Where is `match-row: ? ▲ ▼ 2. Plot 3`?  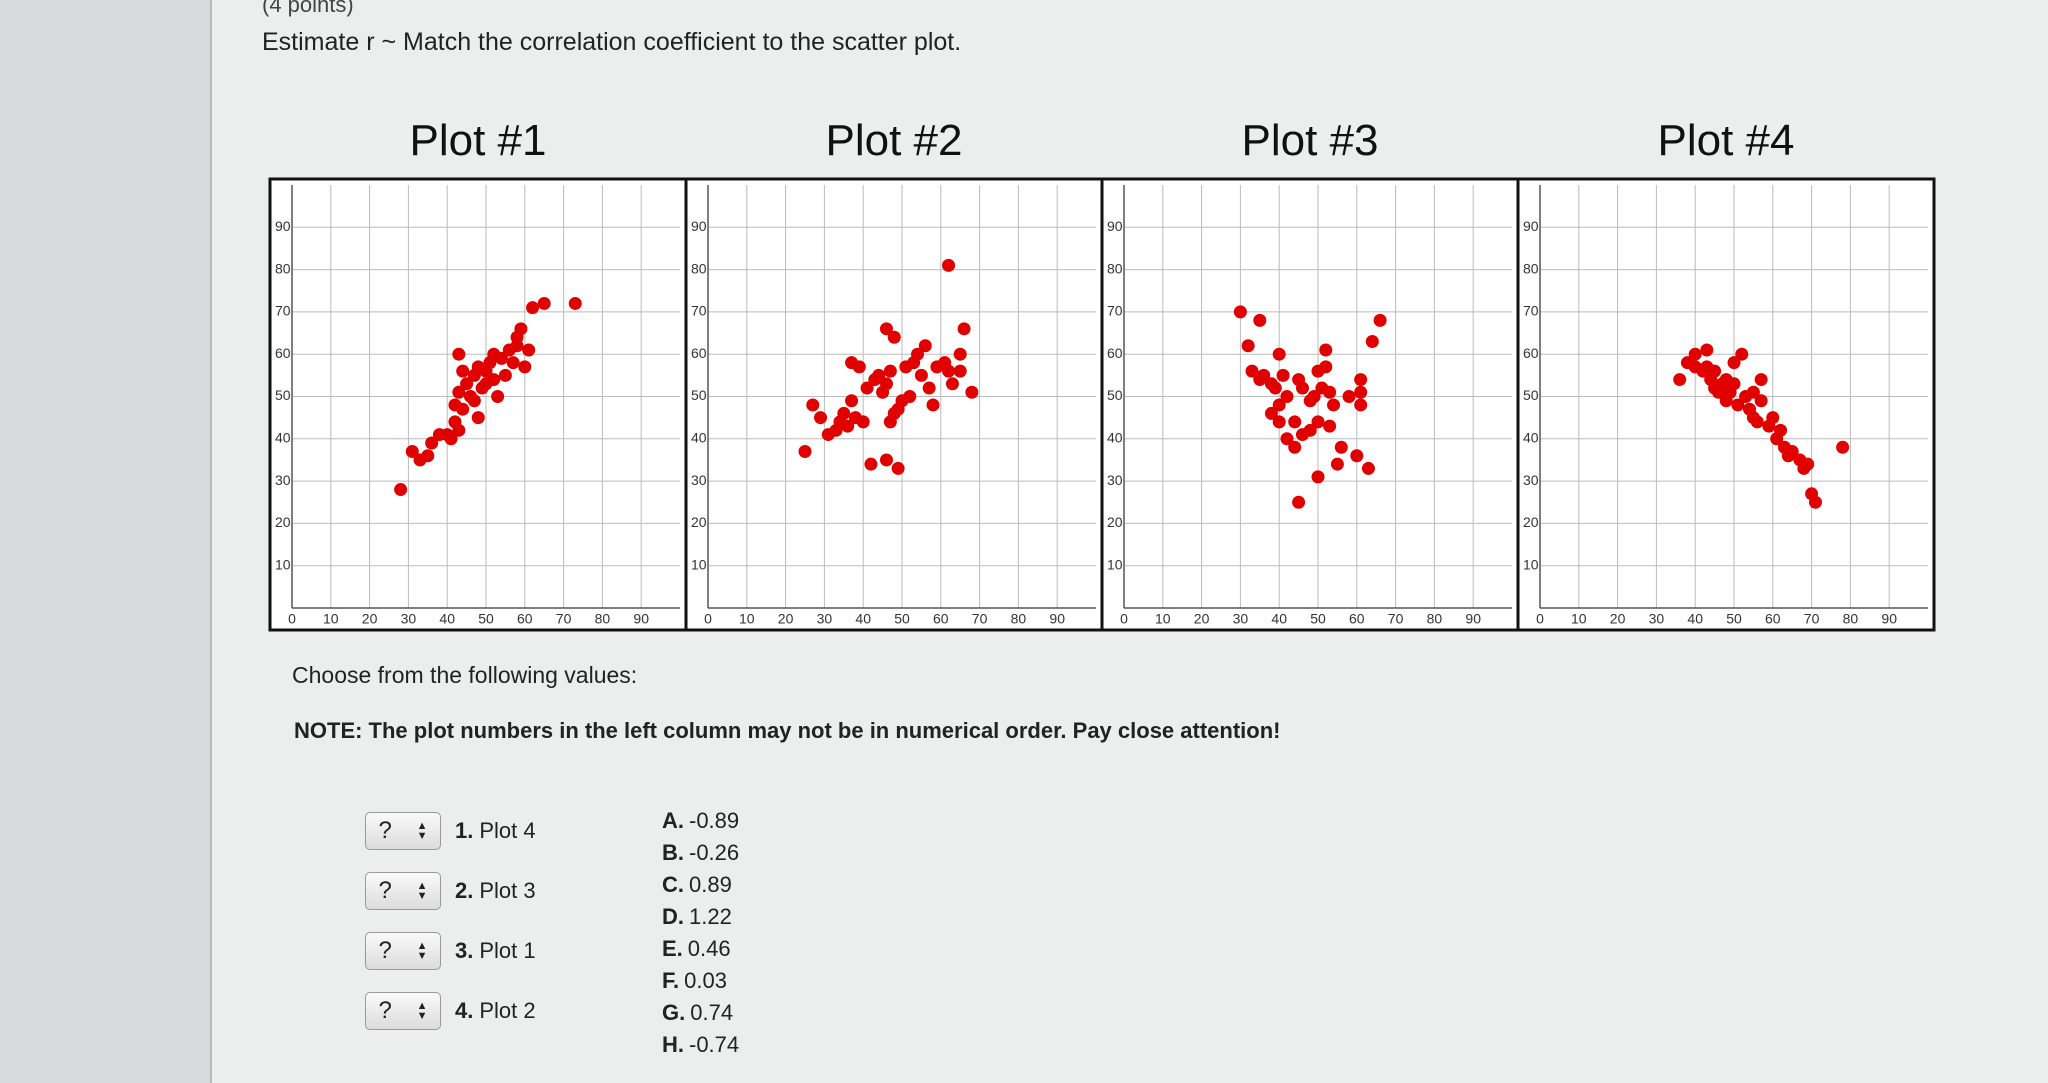 match-row: ? ▲ ▼ 2. Plot 3 is located at coordinates (450, 891).